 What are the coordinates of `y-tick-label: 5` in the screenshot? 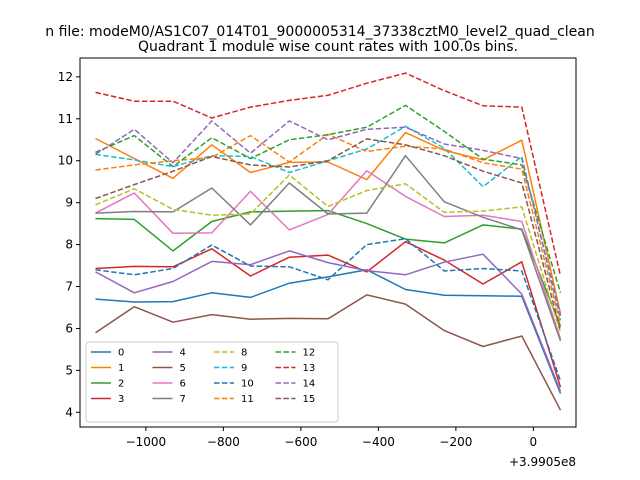 It's located at (69, 370).